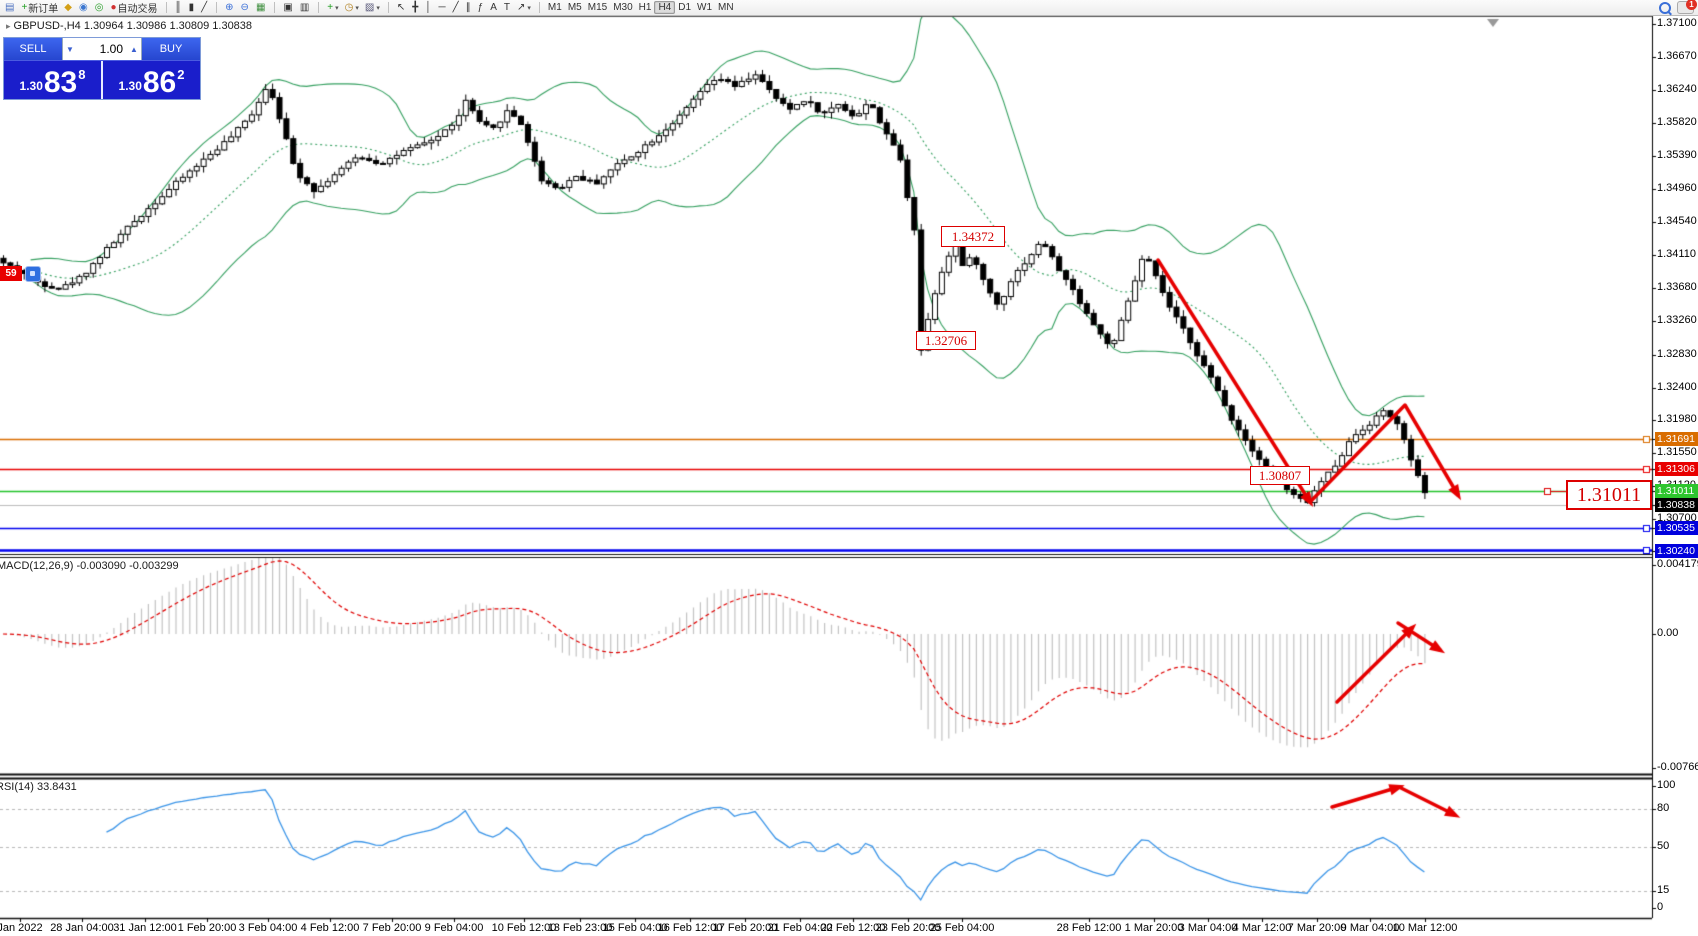 The image size is (1698, 936). Describe the element at coordinates (133, 8) in the screenshot. I see `autotrade-button: ● 自动交易` at that location.